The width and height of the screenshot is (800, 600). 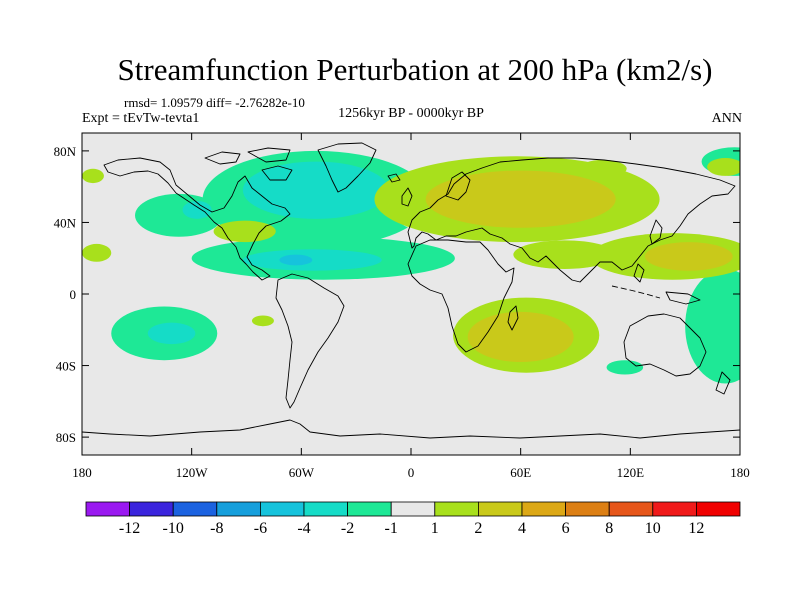 I want to click on y-tick-label: 0, so click(x=73, y=294).